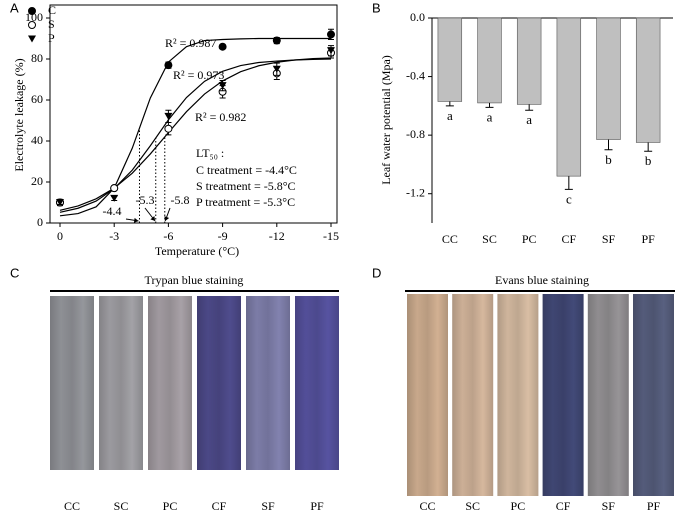 Image resolution: width=685 pixels, height=513 pixels. Describe the element at coordinates (376, 7) in the screenshot. I see `panel-label: B` at that location.